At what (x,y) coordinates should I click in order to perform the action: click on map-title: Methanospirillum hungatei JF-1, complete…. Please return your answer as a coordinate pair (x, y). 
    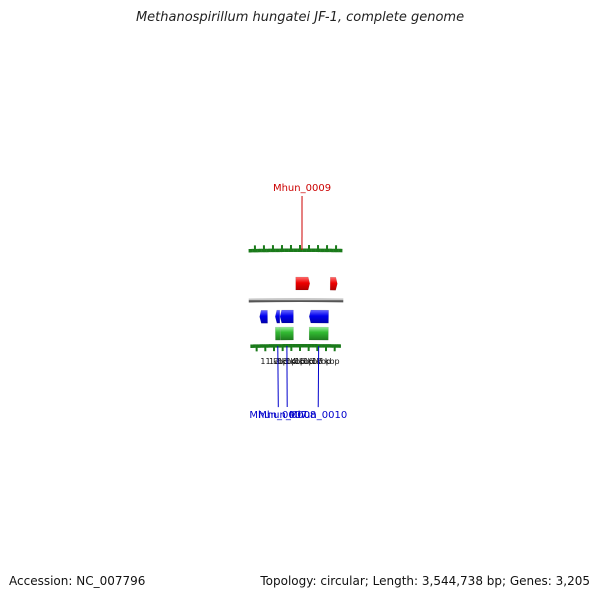
    Looking at the image, I should click on (300, 17).